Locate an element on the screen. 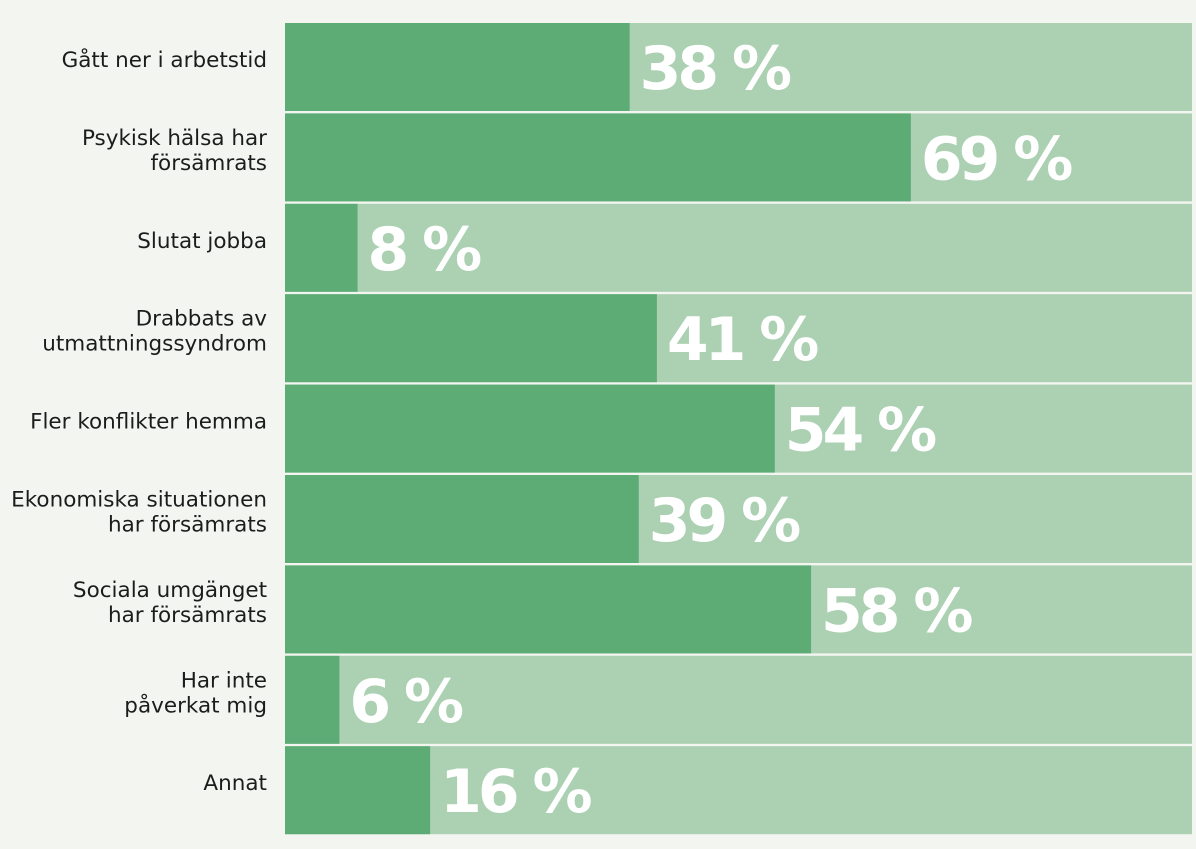 Image resolution: width=1196 pixels, height=849 pixels. category-label-line: Slutat jobba is located at coordinates (202, 241).